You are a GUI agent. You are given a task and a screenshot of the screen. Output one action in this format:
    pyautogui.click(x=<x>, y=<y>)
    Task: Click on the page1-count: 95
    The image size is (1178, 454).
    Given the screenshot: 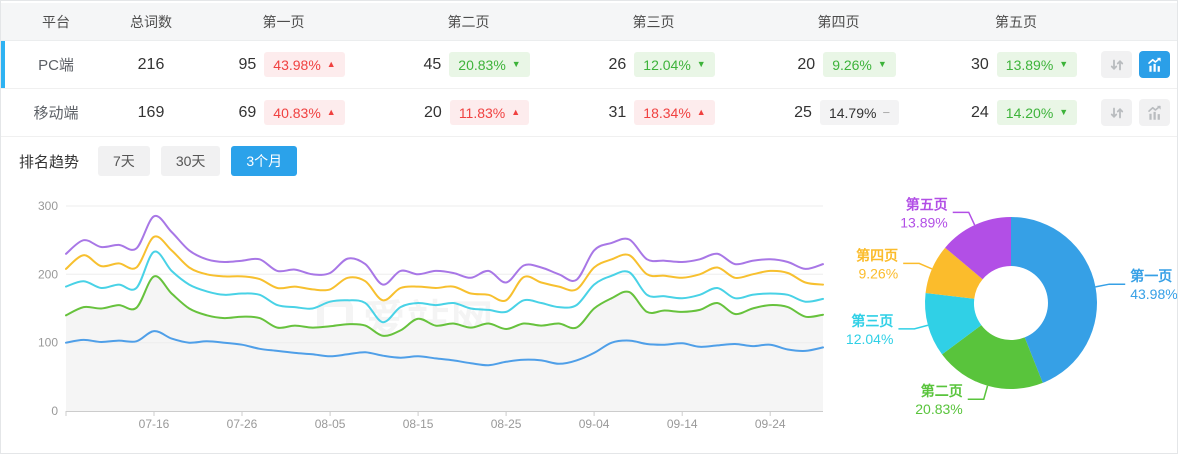 What is the action you would take?
    pyautogui.click(x=247, y=64)
    